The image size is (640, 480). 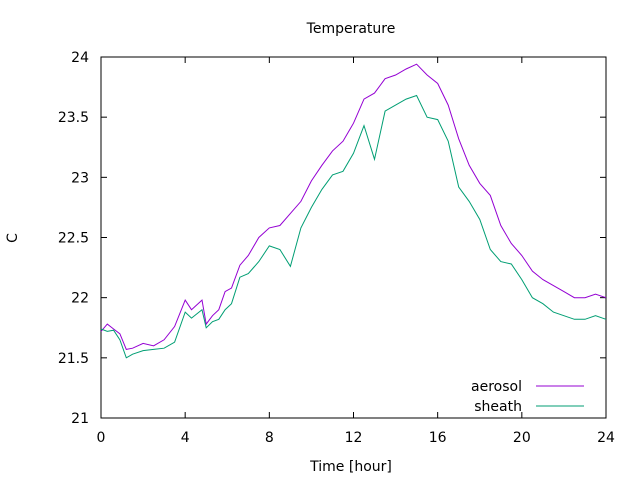 What do you see at coordinates (73, 118) in the screenshot?
I see `y-tick-label: 23.5` at bounding box center [73, 118].